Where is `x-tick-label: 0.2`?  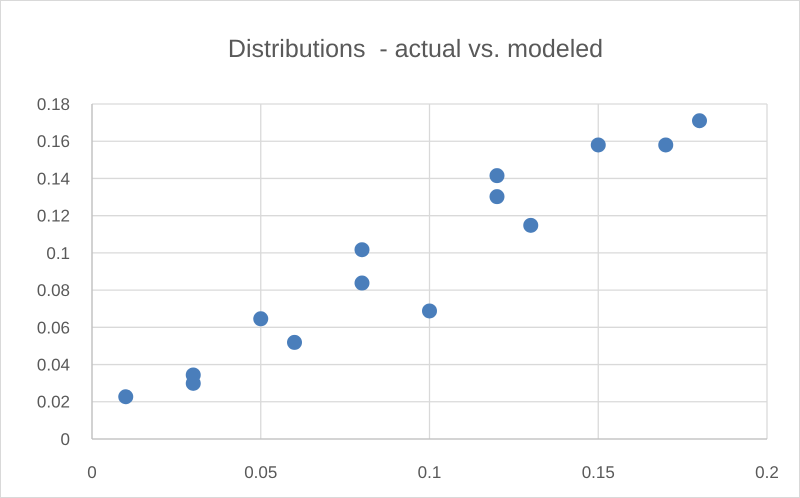
x-tick-label: 0.2 is located at coordinates (767, 472).